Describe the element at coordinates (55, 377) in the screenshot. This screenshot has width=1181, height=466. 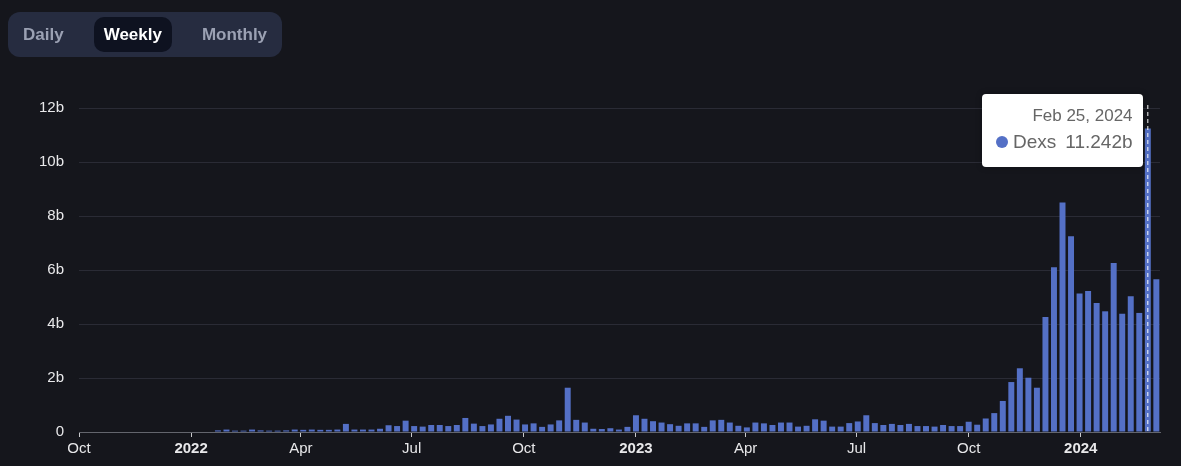
I see `y-tick-label: 2b` at that location.